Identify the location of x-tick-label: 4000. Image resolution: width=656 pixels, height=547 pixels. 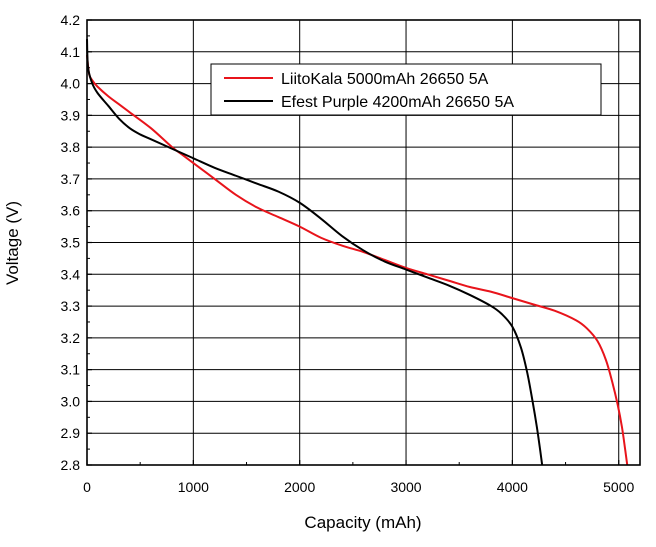
(512, 487).